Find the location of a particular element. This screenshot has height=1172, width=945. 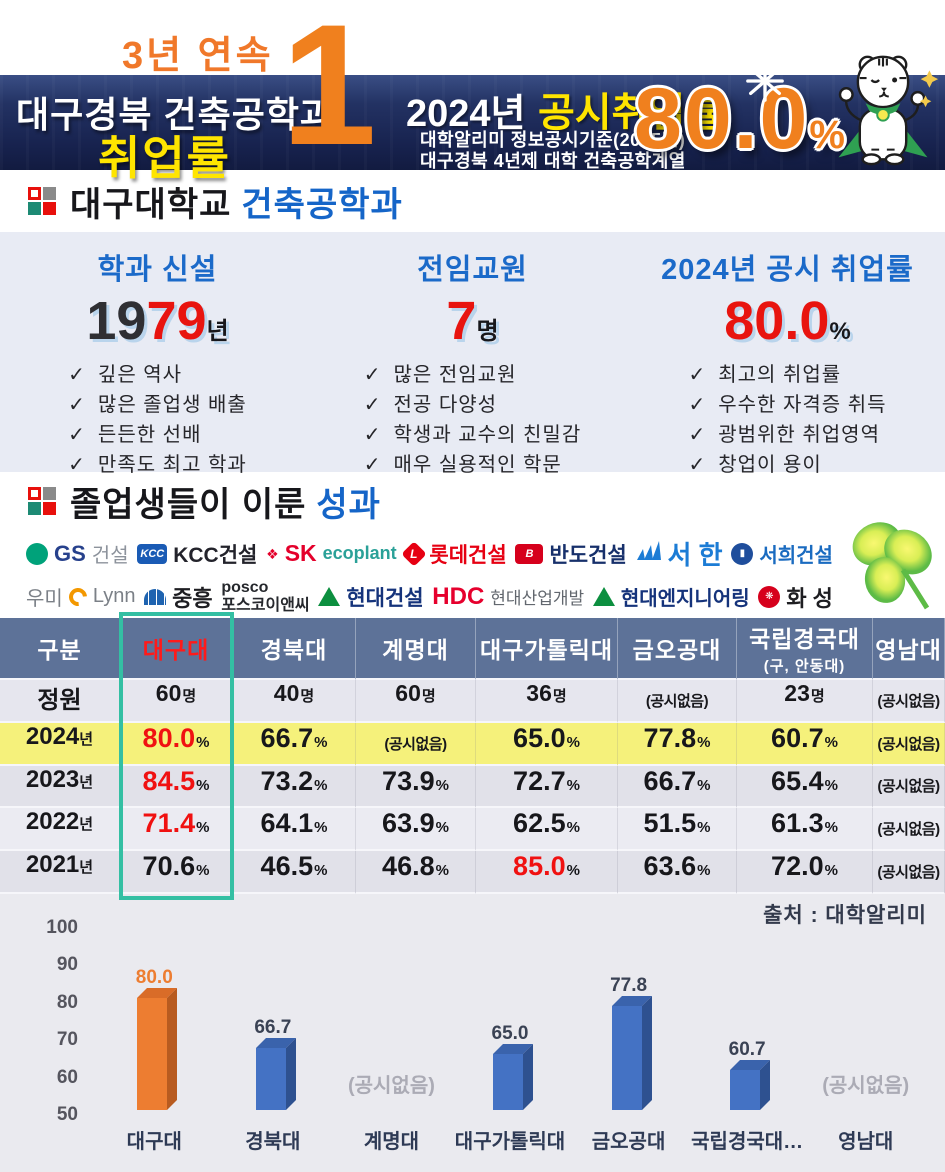

table-cell: 60.7% is located at coordinates (805, 744).